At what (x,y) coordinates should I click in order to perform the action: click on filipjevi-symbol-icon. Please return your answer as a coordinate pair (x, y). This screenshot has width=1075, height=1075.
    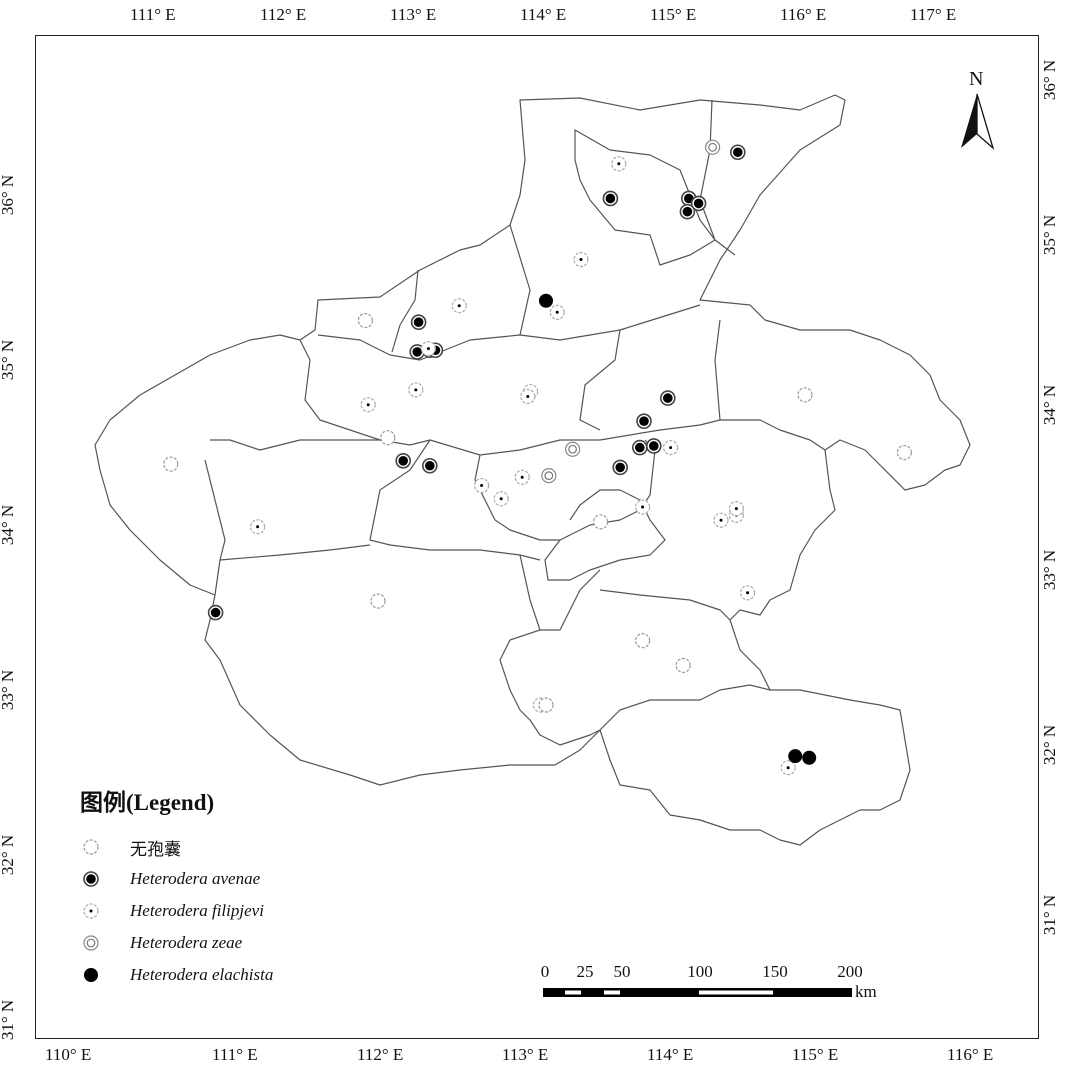
    Looking at the image, I should click on (98, 911).